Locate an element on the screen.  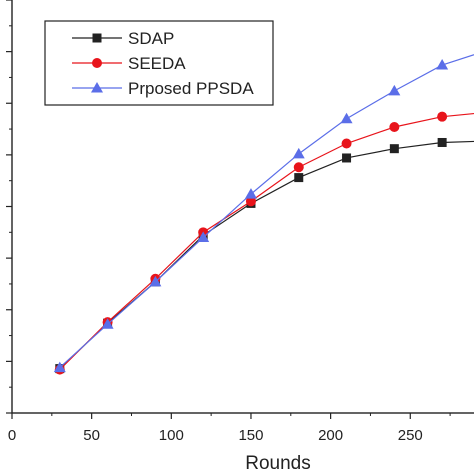
x-tick-label: 200 is located at coordinates (330, 435).